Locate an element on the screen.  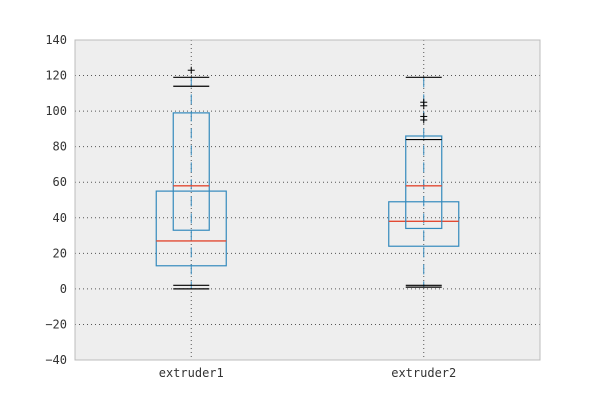
y-tick-label: 0 is located at coordinates (63, 289).